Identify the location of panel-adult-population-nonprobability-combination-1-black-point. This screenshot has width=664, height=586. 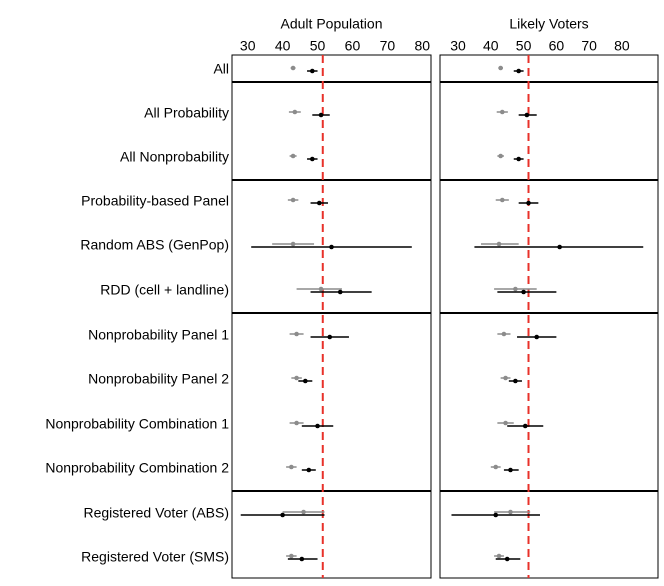
(317, 426).